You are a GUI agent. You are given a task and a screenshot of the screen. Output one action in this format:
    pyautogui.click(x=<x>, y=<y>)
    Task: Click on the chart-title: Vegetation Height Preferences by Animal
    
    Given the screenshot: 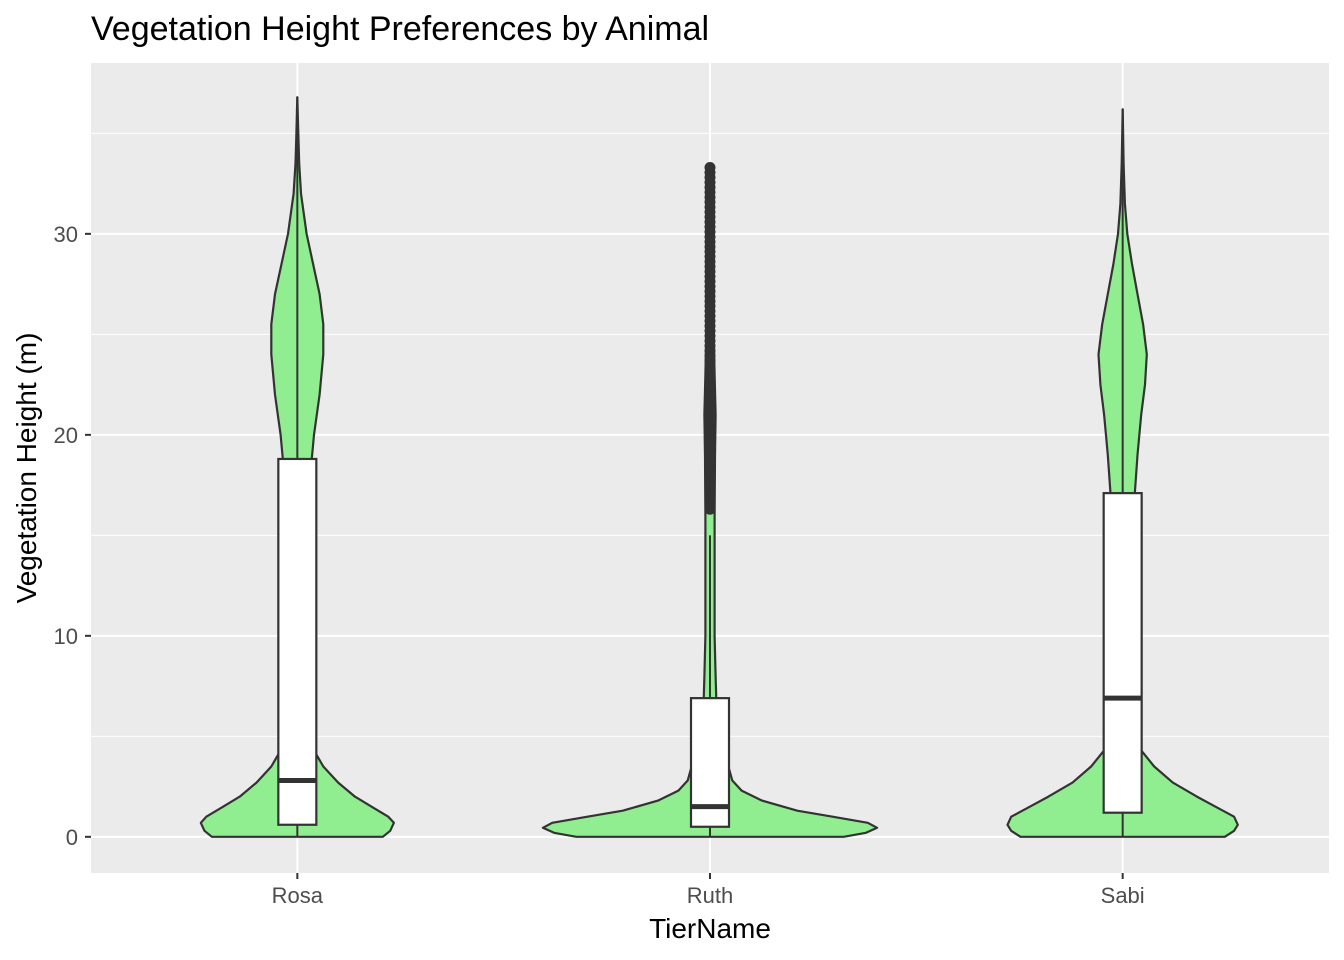 What is the action you would take?
    pyautogui.click(x=400, y=29)
    